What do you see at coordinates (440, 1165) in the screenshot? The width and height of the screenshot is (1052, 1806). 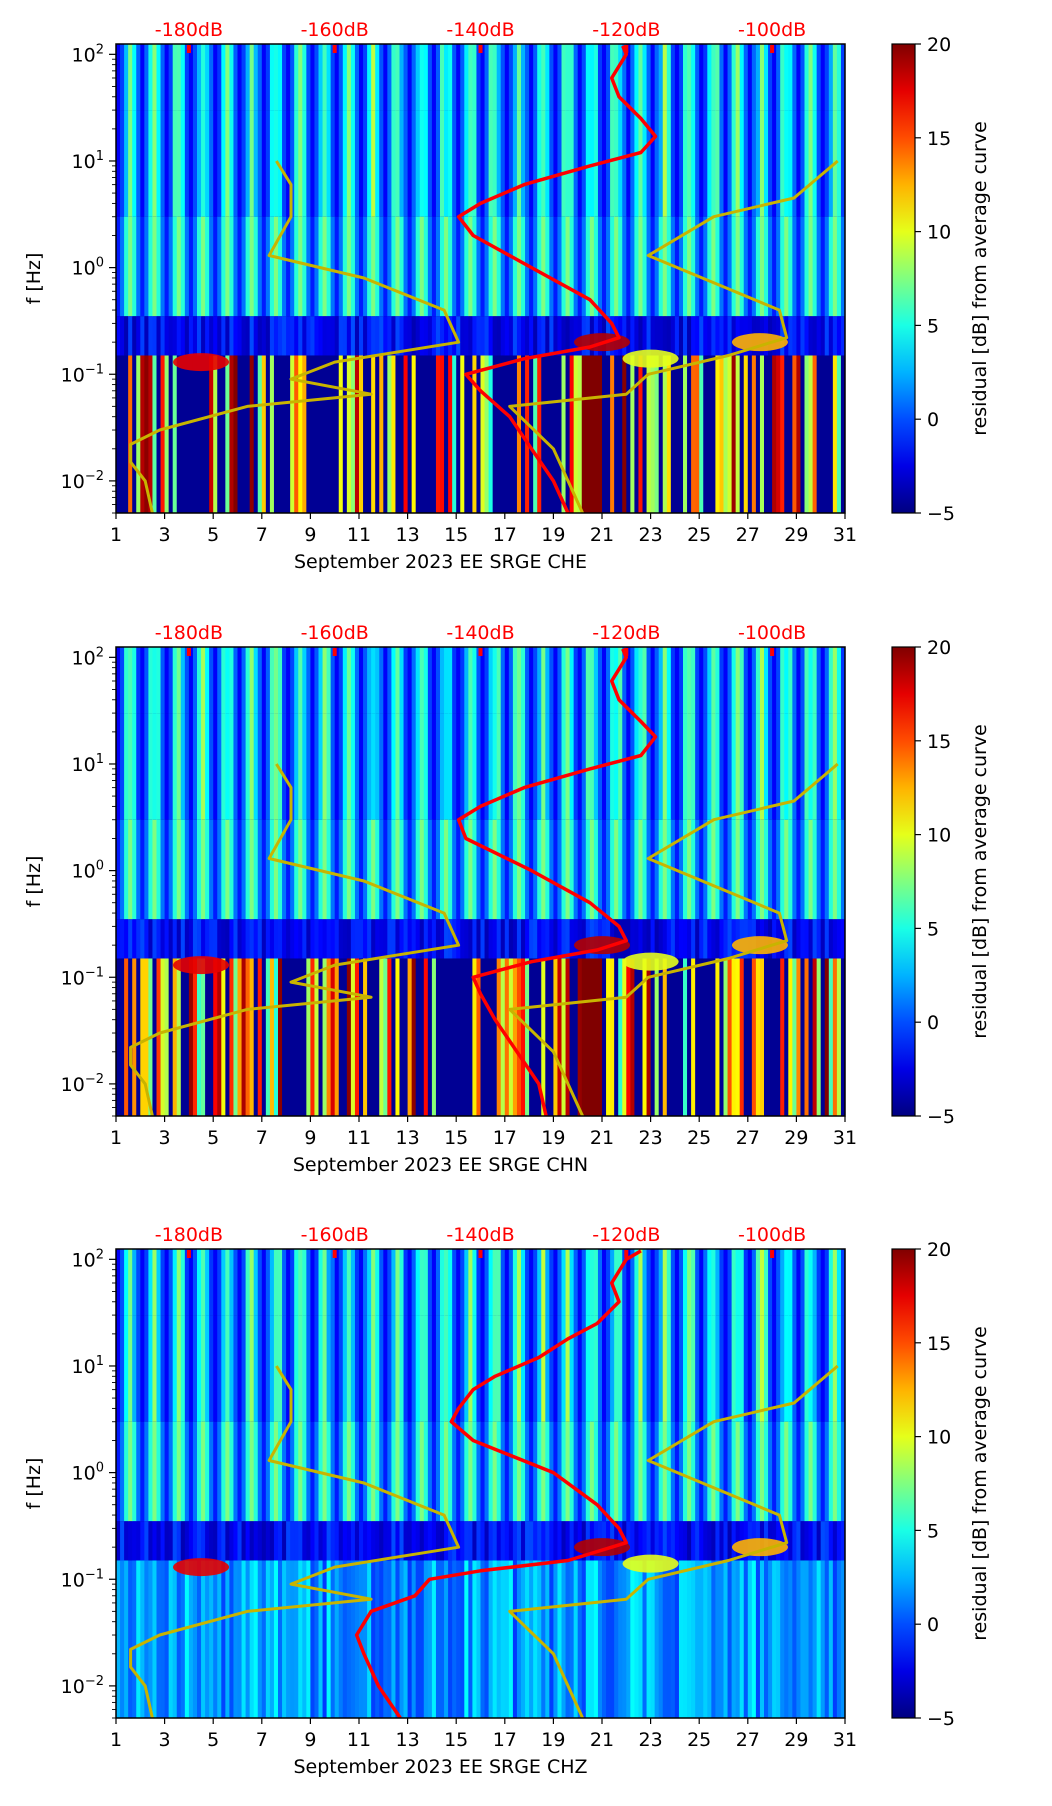 I see `x-axis-label: September 2023 EE SRGE CHN` at bounding box center [440, 1165].